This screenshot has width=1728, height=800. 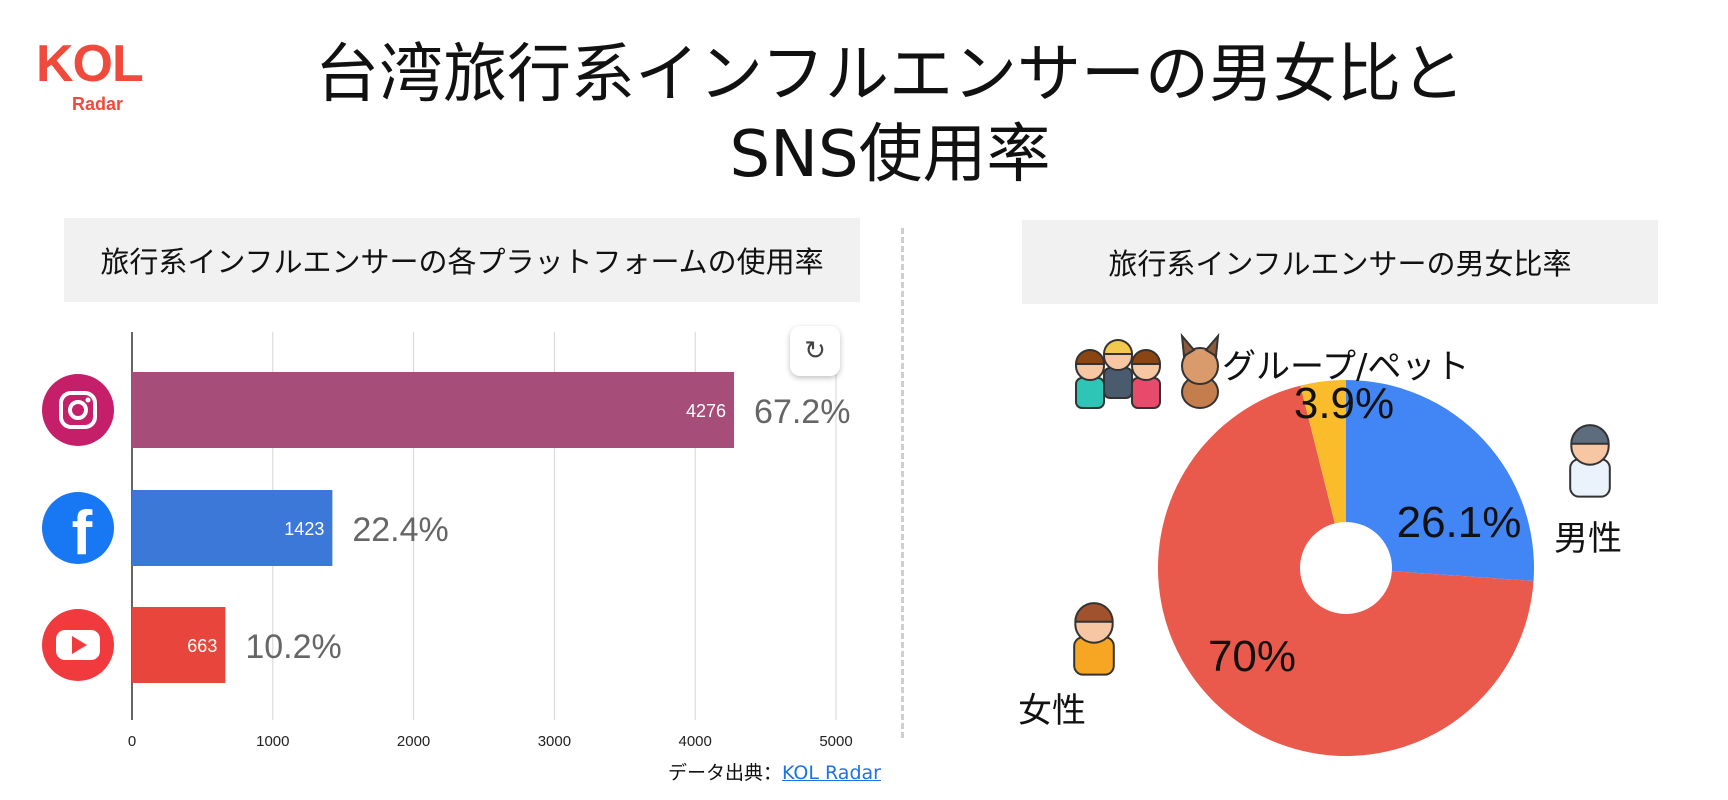 What do you see at coordinates (1344, 403) in the screenshot?
I see `pie-percent-label: 3.9%` at bounding box center [1344, 403].